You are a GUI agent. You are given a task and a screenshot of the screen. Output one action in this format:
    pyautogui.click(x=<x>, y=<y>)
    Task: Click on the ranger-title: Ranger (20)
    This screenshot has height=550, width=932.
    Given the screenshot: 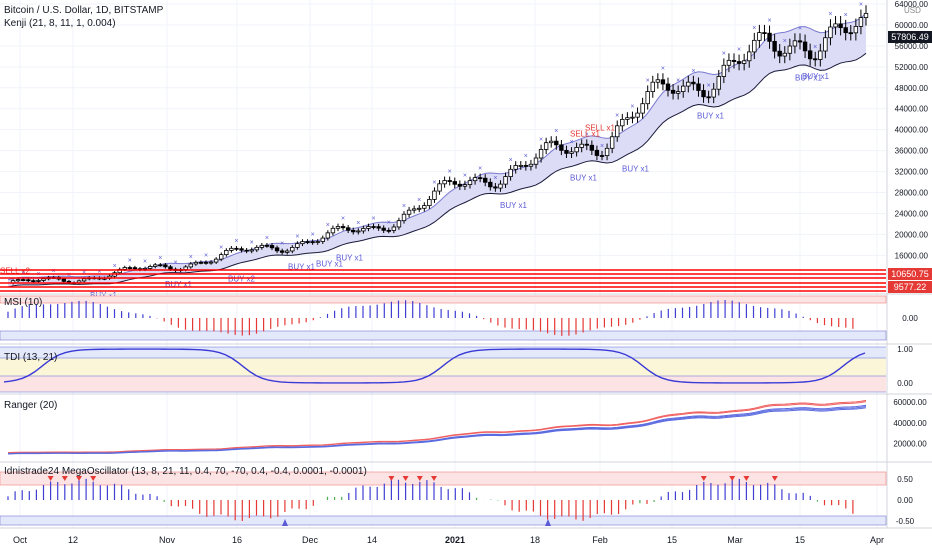 What is the action you would take?
    pyautogui.click(x=31, y=405)
    